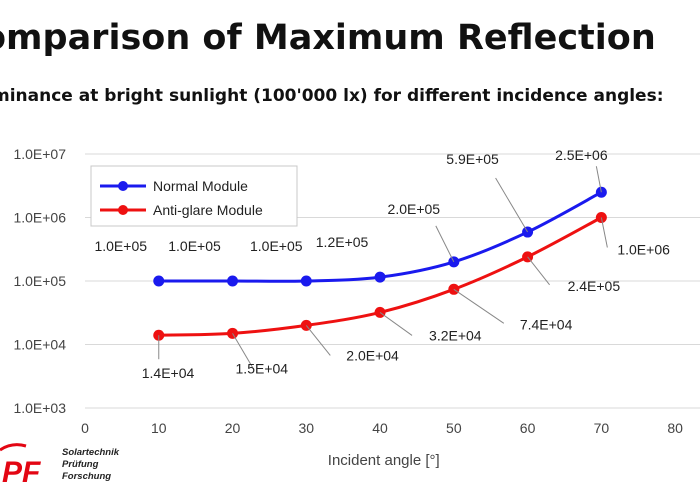 Image resolution: width=700 pixels, height=500 pixels. I want to click on y-tick-label: 1.0E+07, so click(39, 154).